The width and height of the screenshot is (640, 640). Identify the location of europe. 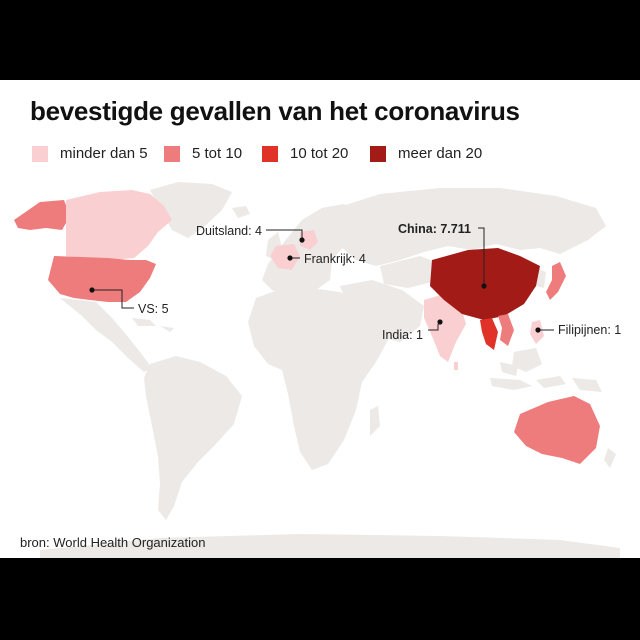
(311, 250).